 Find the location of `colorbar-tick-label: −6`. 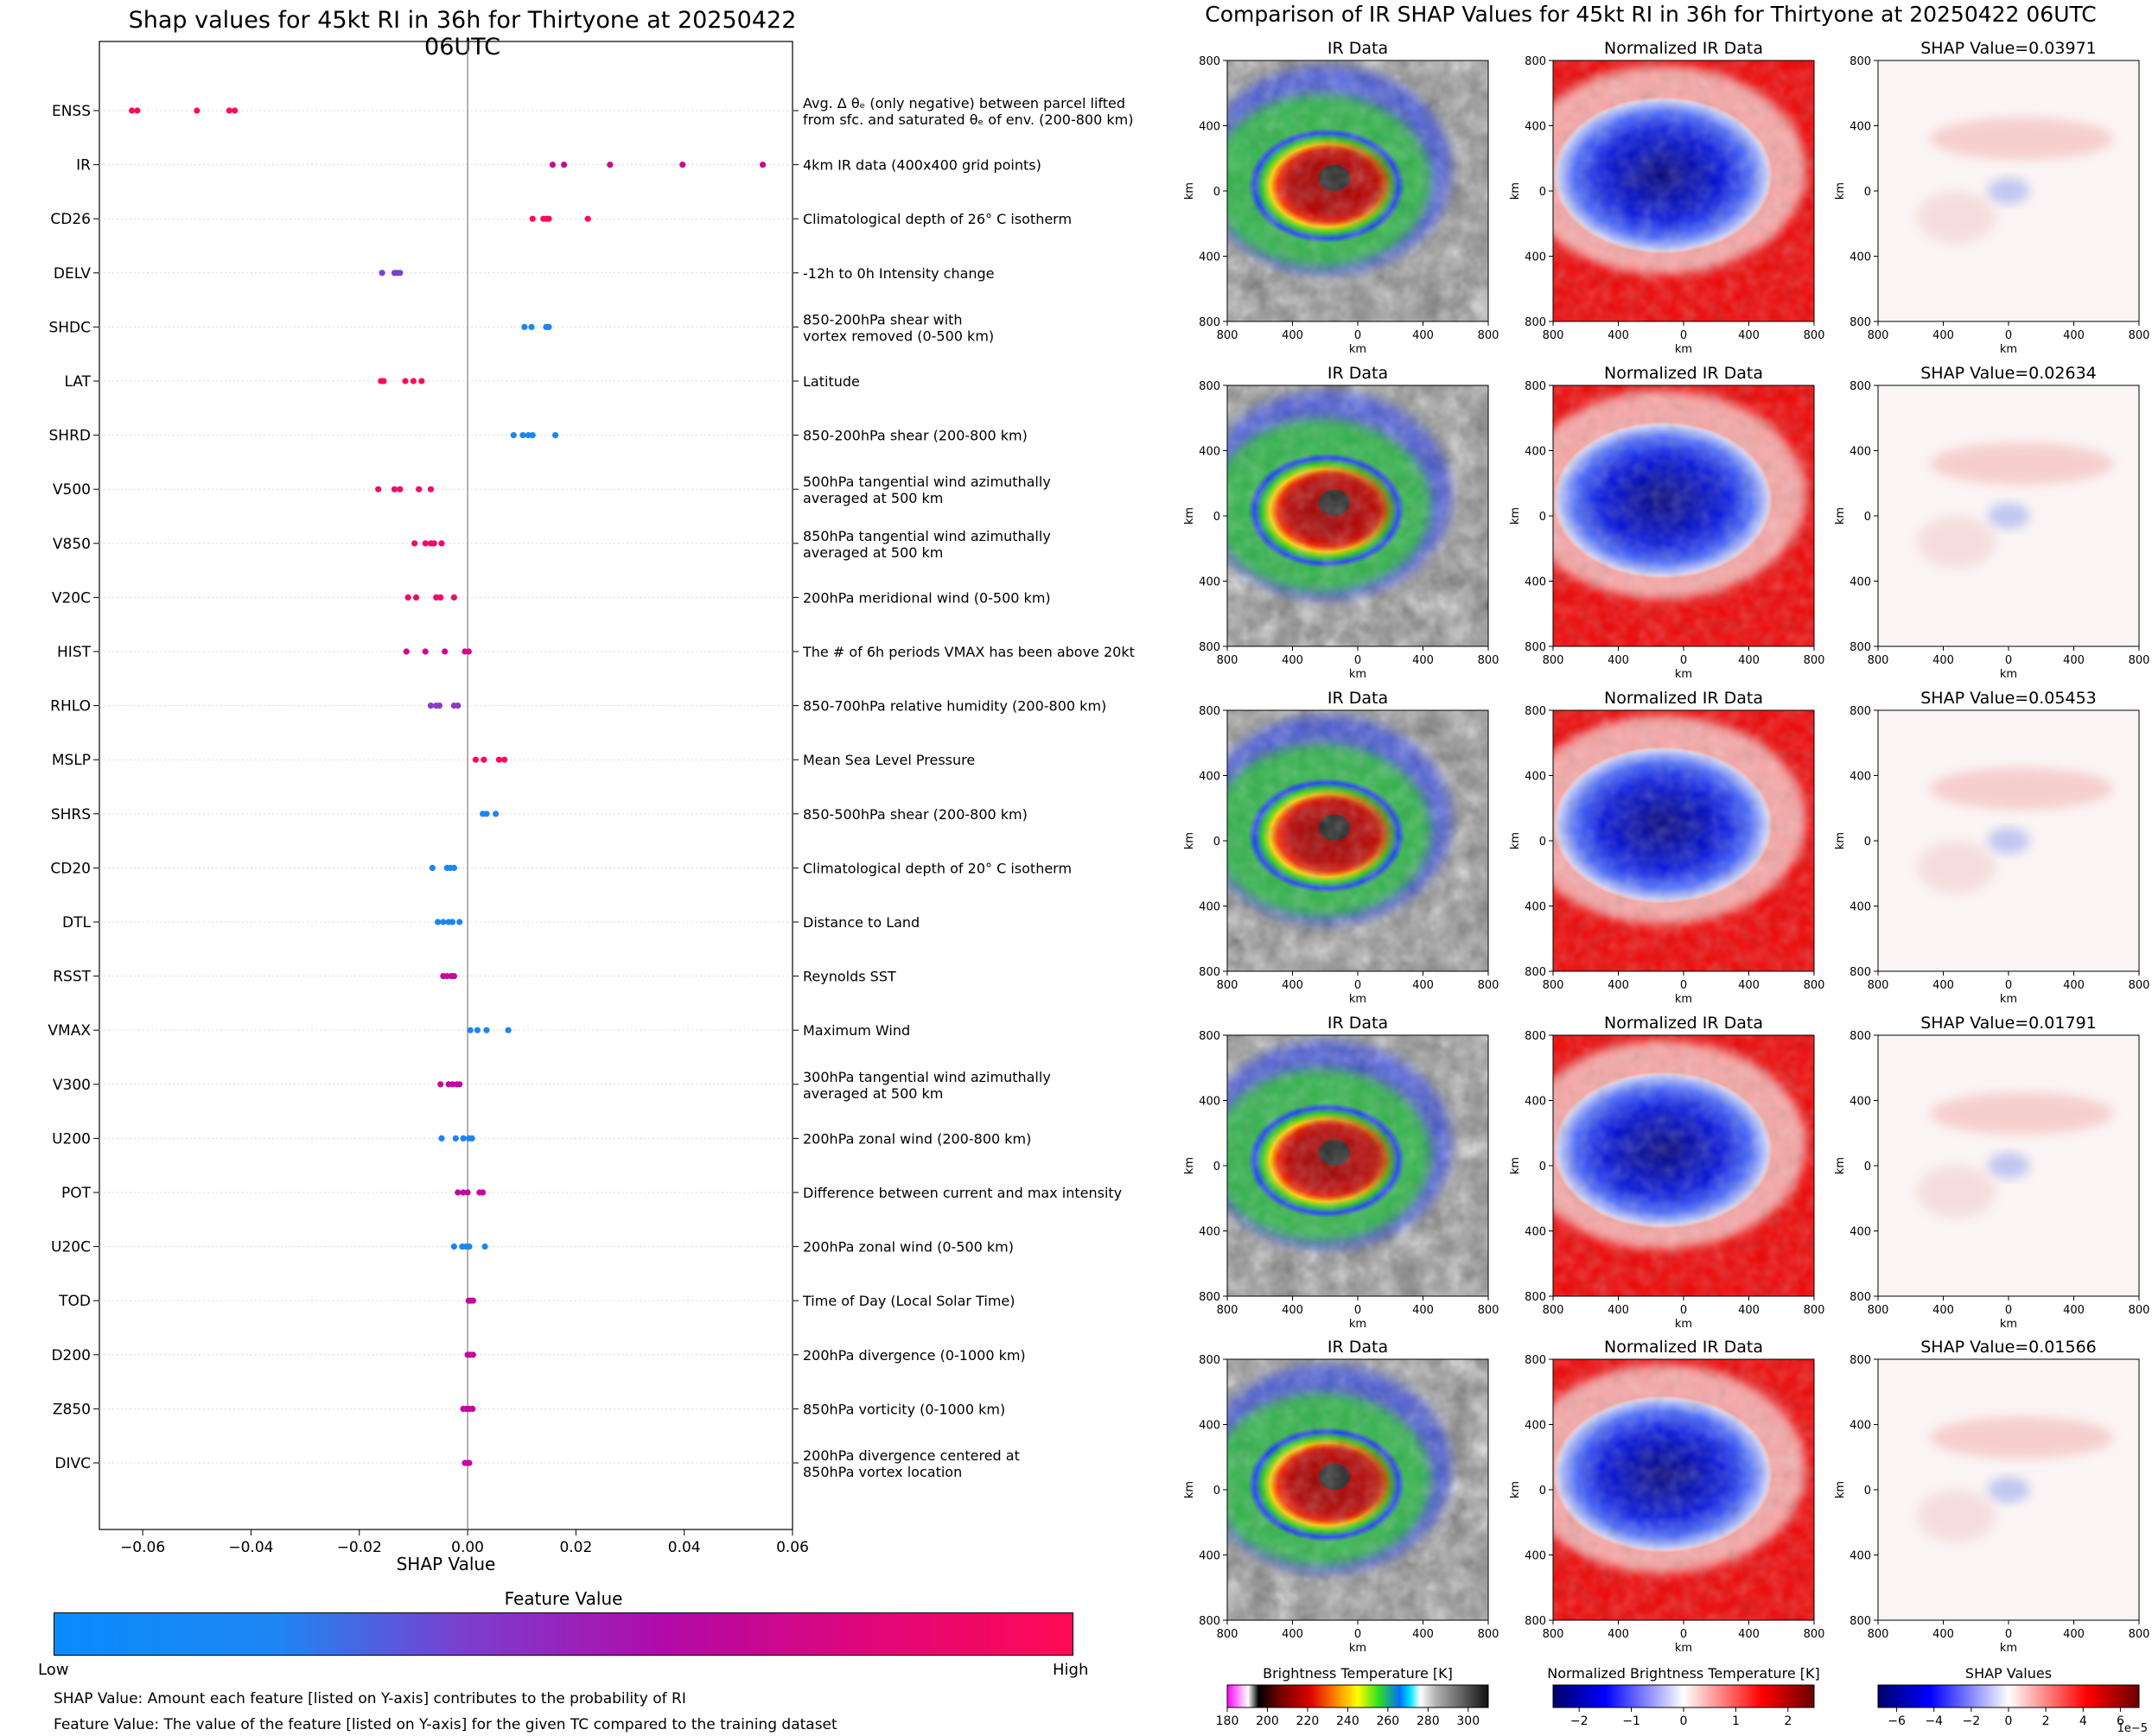

colorbar-tick-label: −6 is located at coordinates (1897, 1721).